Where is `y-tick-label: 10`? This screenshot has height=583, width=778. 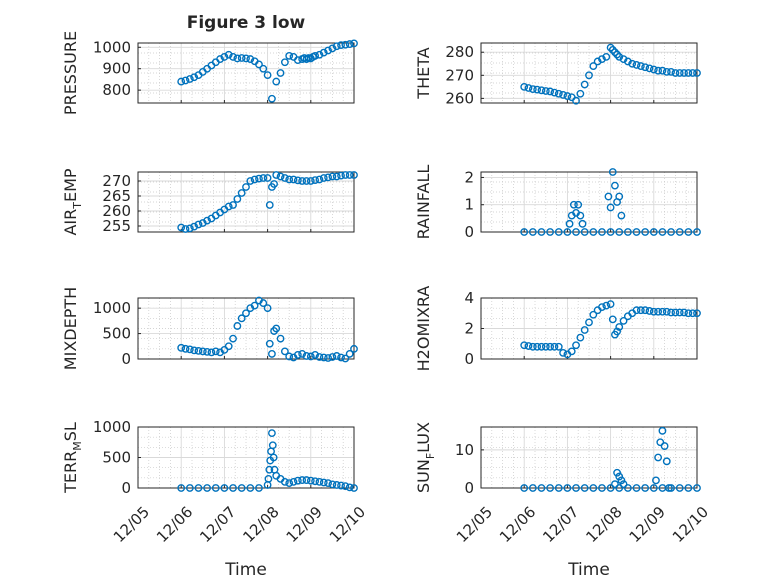
y-tick-label: 10 is located at coordinates (464, 450).